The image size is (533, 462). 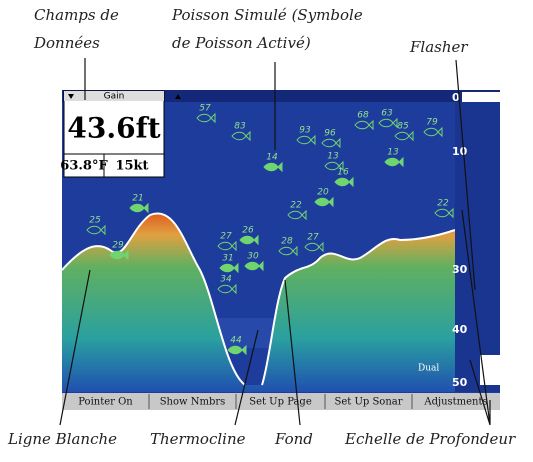 What do you see at coordinates (460, 151) in the screenshot?
I see `depth-tick-label: 10` at bounding box center [460, 151].